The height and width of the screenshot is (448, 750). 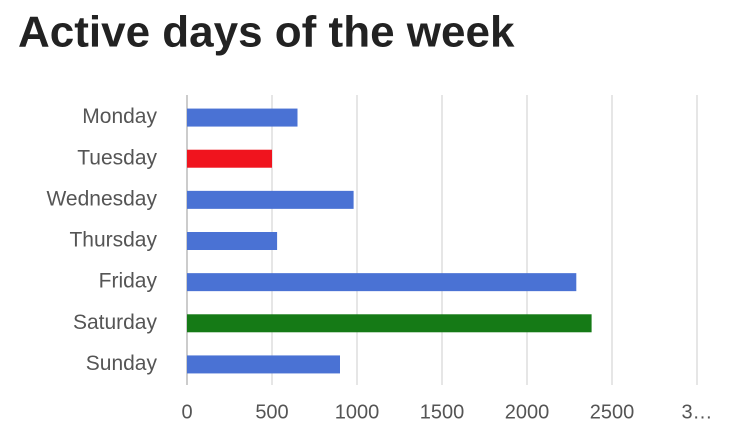 I want to click on y-tick-label: Sunday, so click(x=122, y=363).